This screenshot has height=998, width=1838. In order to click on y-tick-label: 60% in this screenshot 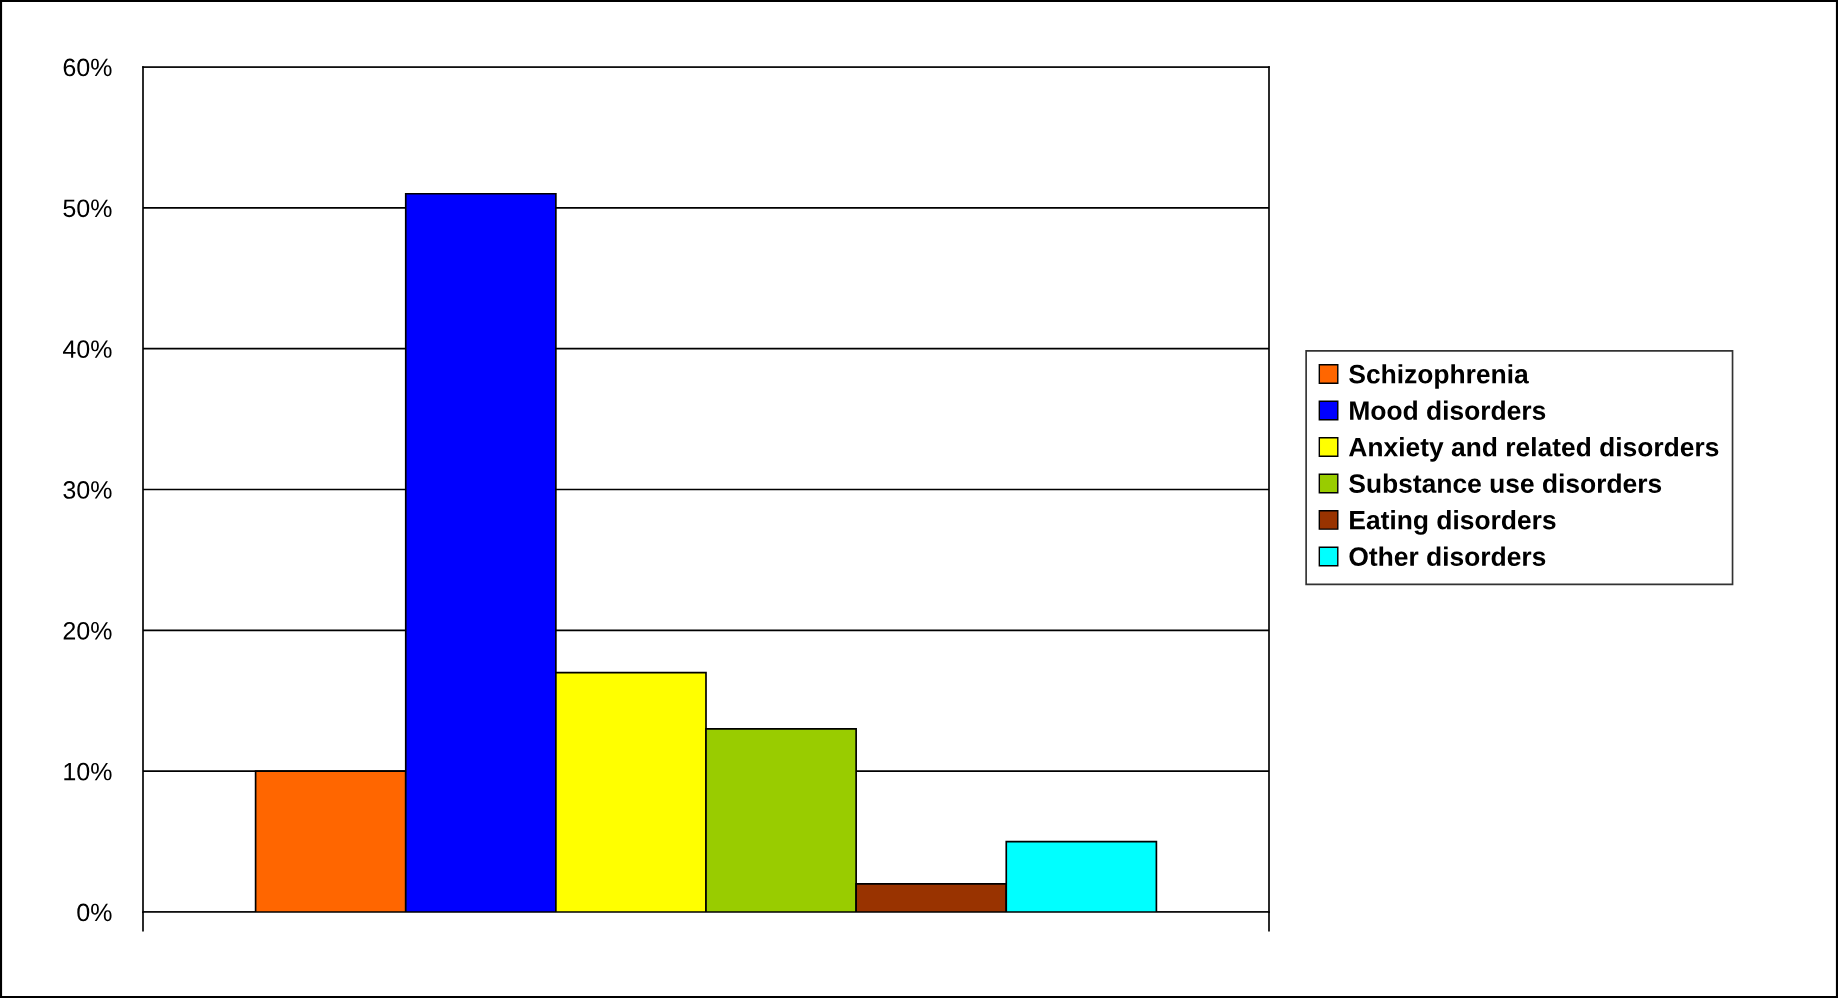, I will do `click(87, 67)`.